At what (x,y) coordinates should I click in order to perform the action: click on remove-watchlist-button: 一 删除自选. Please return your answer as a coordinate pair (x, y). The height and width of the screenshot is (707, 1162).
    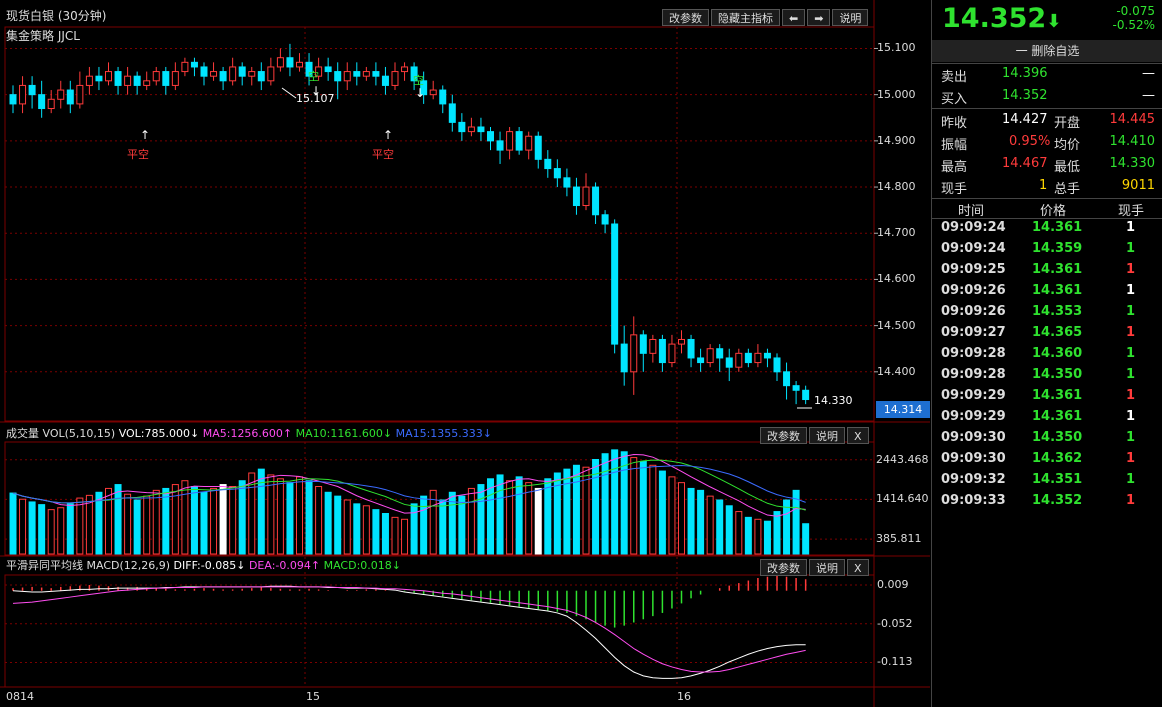
    Looking at the image, I should click on (1047, 51).